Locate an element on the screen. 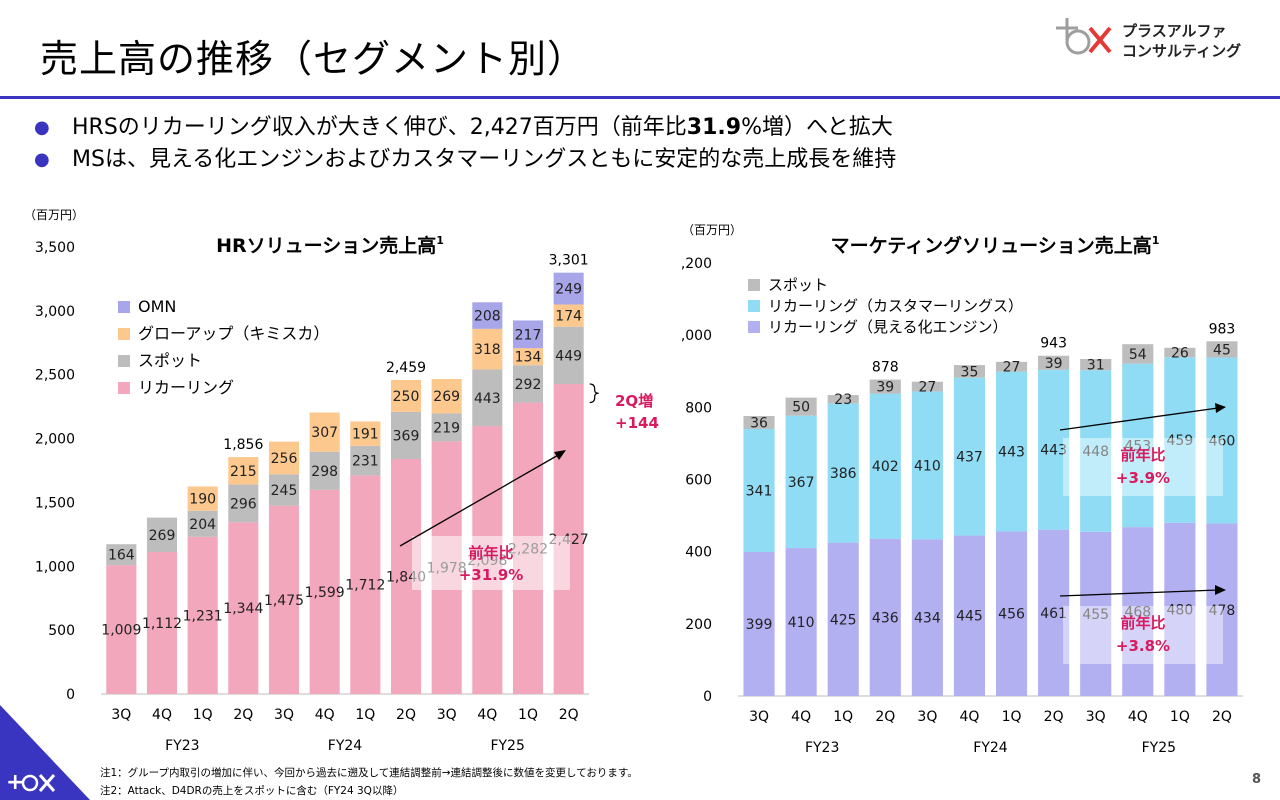  bar-data-label: 386 is located at coordinates (843, 474).